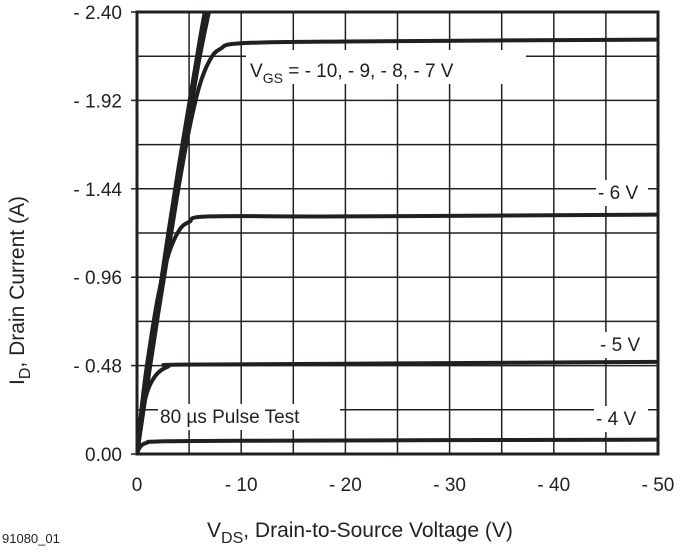  Describe the element at coordinates (97, 13) in the screenshot. I see `y-tick-label: - 2.40` at that location.